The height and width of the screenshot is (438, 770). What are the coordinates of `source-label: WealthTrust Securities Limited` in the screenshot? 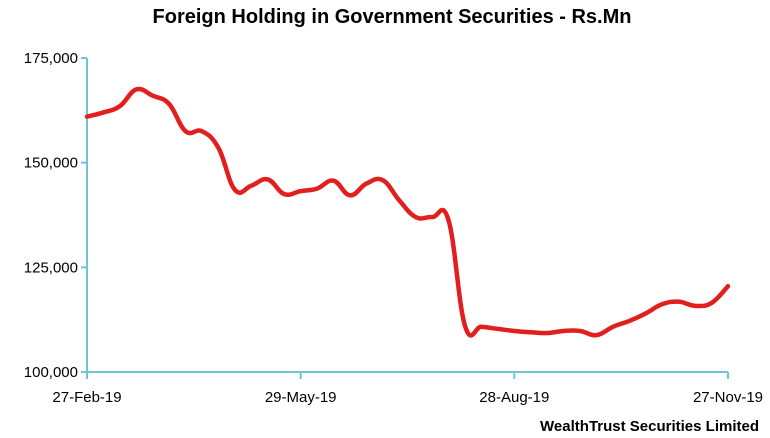 It's located at (649, 426).